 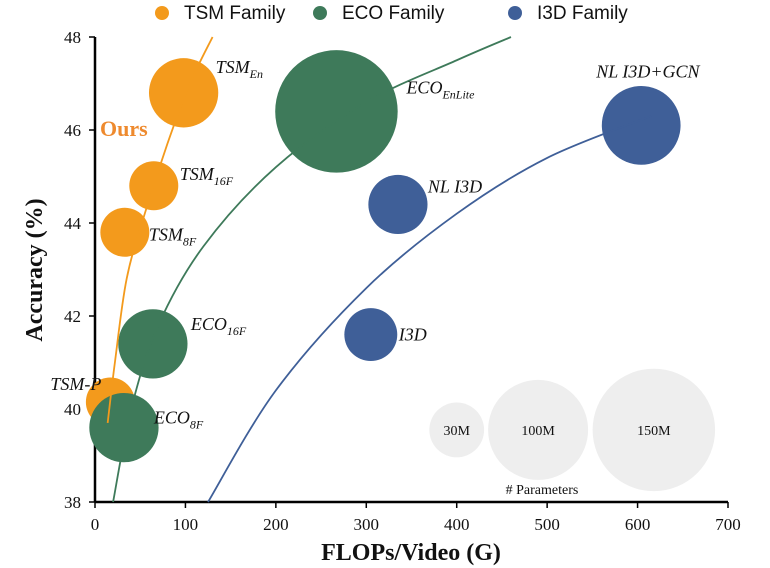 What do you see at coordinates (72, 130) in the screenshot?
I see `y-tick-label: 46` at bounding box center [72, 130].